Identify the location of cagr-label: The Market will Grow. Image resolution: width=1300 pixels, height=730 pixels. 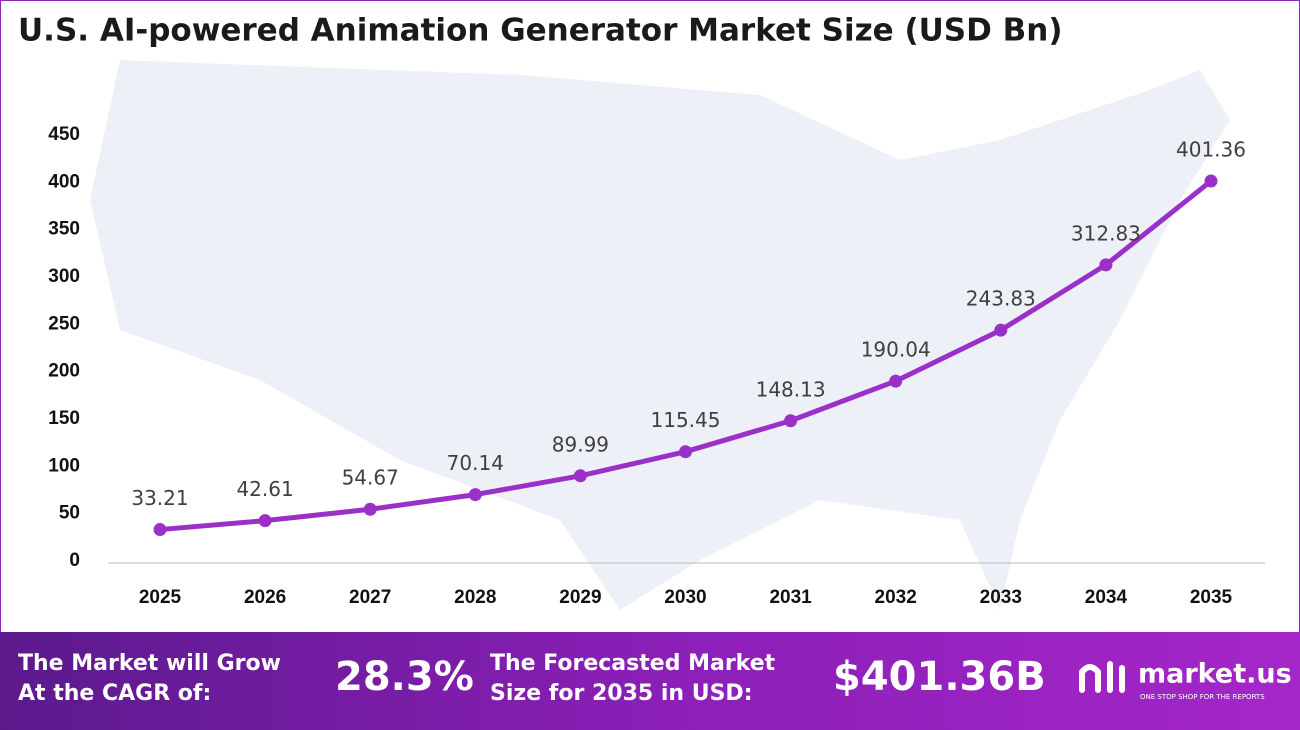
(149, 663).